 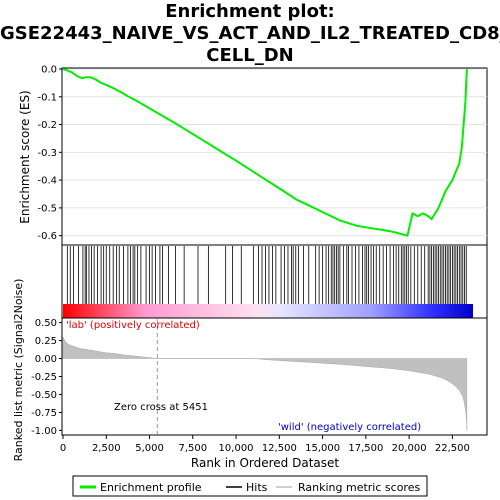 What do you see at coordinates (47, 208) in the screenshot?
I see `es-ytick-label: -0.5` at bounding box center [47, 208].